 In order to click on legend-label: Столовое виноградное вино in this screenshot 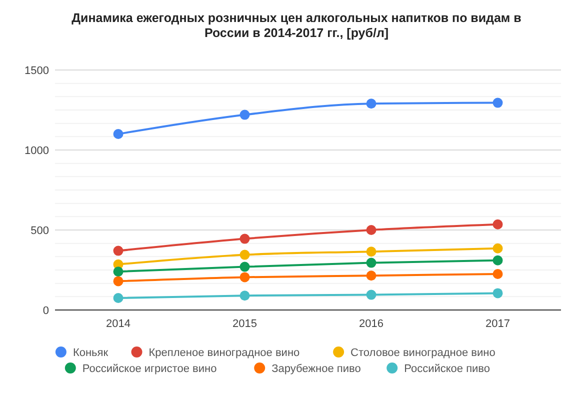, I will do `click(423, 353)`.